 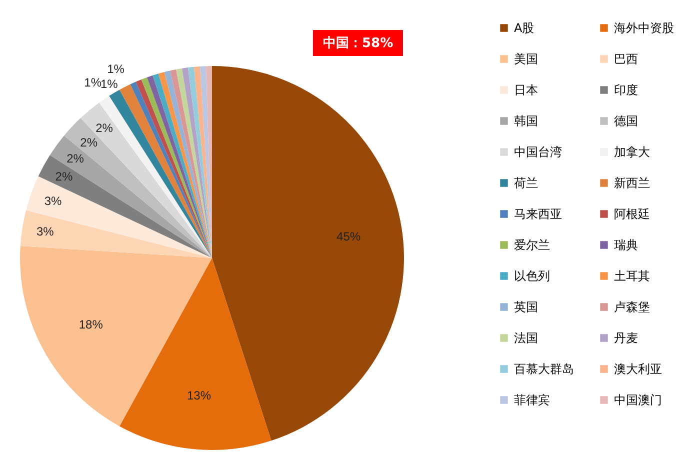 What do you see at coordinates (348, 236) in the screenshot?
I see `data-label: 45%` at bounding box center [348, 236].